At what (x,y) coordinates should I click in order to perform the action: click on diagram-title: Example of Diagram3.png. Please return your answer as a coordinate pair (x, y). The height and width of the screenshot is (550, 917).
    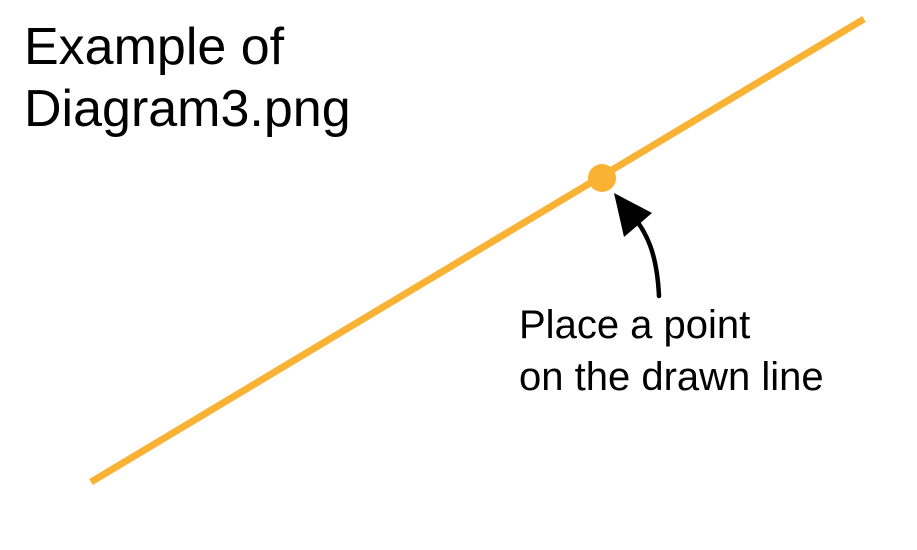
    Looking at the image, I should click on (187, 78).